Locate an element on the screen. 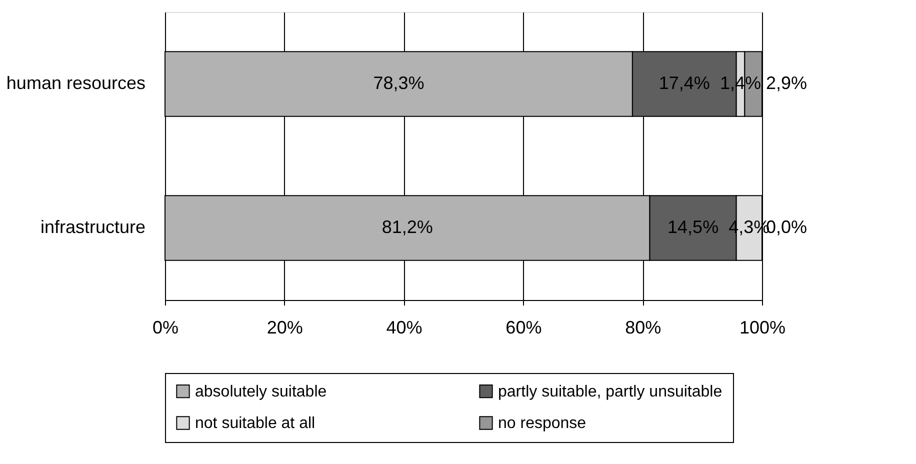  x-tick-label: 40% is located at coordinates (404, 328).